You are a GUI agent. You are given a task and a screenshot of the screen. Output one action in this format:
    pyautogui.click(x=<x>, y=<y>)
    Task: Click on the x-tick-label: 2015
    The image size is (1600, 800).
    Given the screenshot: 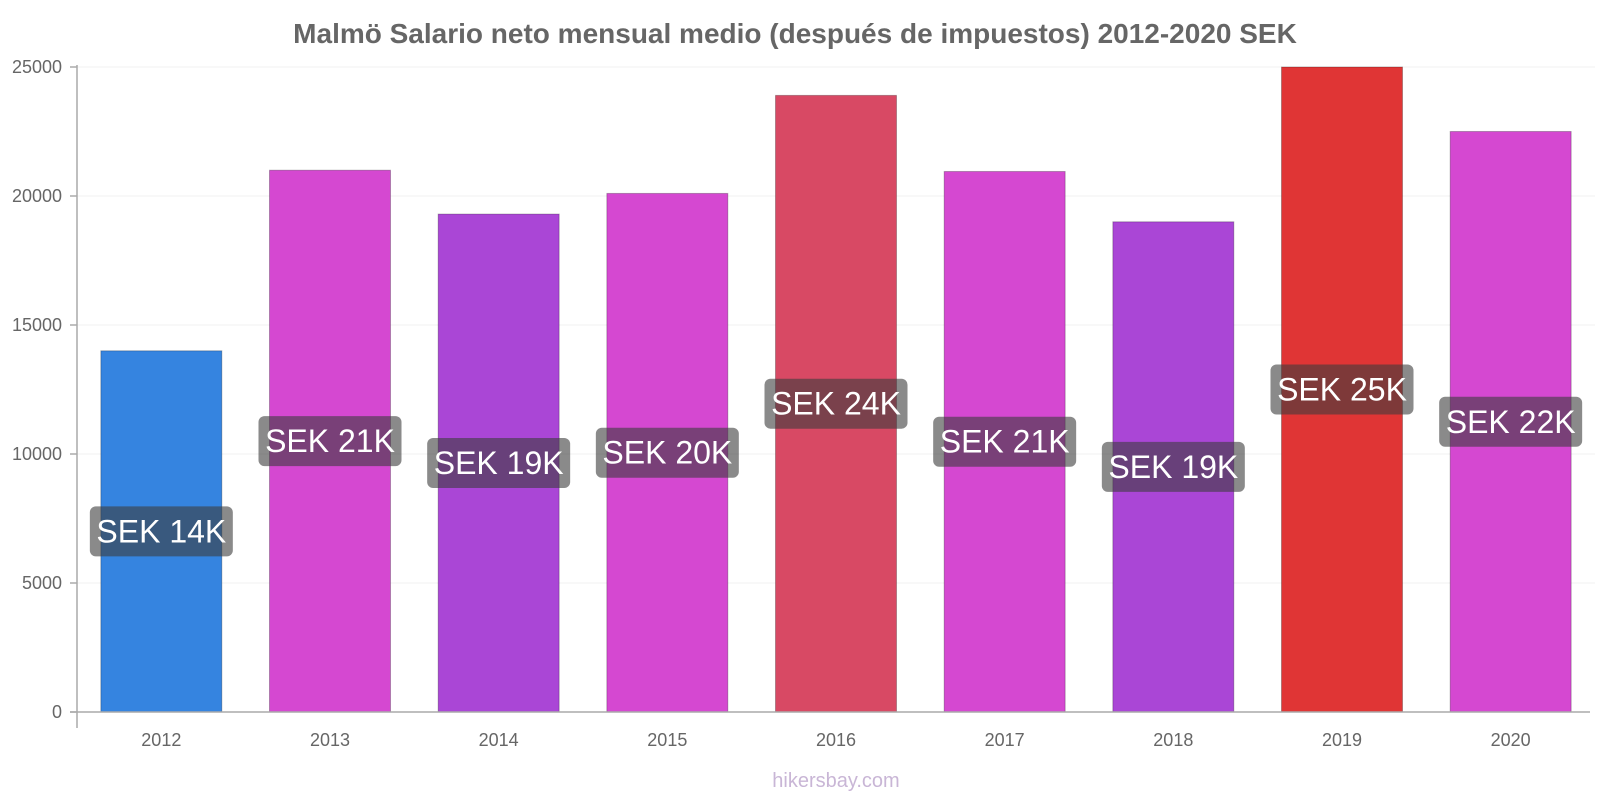 What is the action you would take?
    pyautogui.click(x=667, y=740)
    